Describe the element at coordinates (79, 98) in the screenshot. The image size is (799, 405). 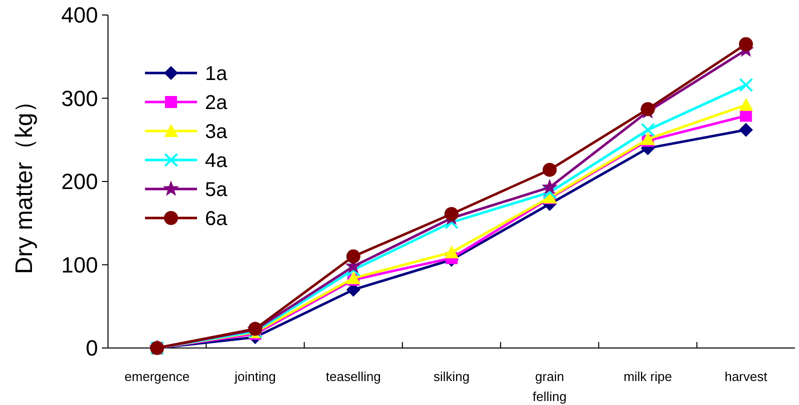
I see `y-tick-label: 300` at that location.